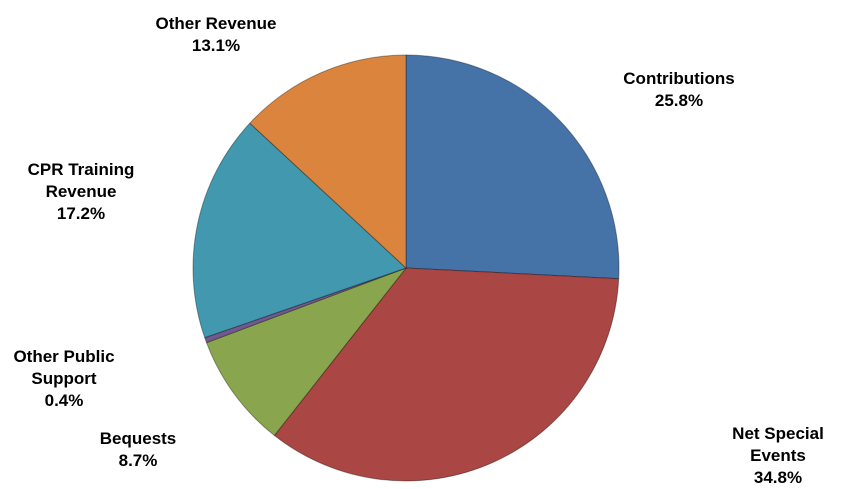 Image resolution: width=845 pixels, height=489 pixels. What do you see at coordinates (81, 191) in the screenshot?
I see `slice-label-cpr-training-revenue: CPR Training Revenue 17.2%` at bounding box center [81, 191].